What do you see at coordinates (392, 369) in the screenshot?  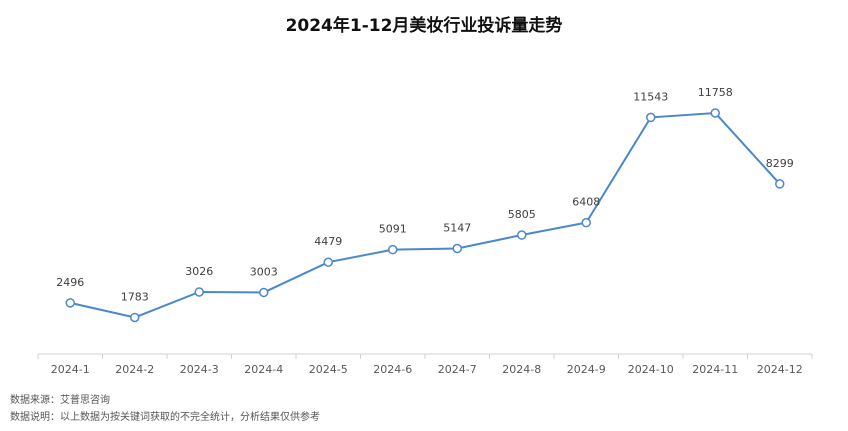 I see `x-tick-label: 2024-6` at bounding box center [392, 369].